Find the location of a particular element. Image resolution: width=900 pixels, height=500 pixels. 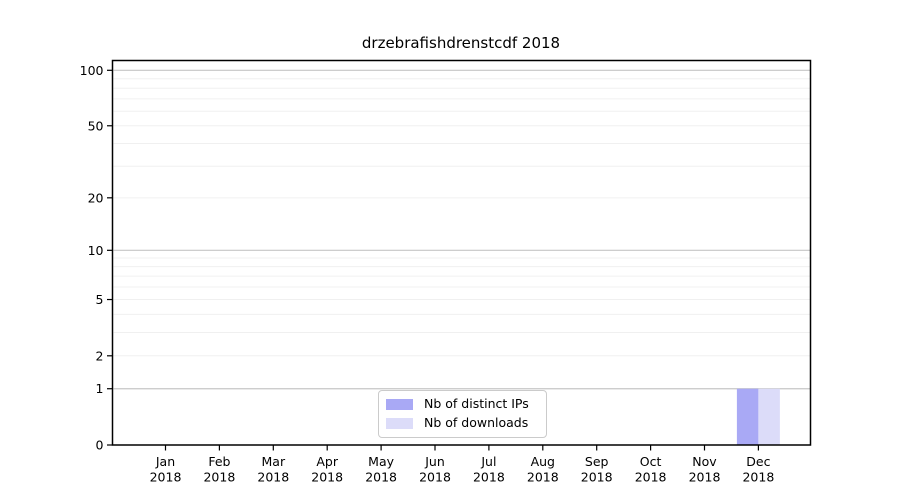

legend: Nb of distinct IPs Nb of downloads is located at coordinates (462, 414).